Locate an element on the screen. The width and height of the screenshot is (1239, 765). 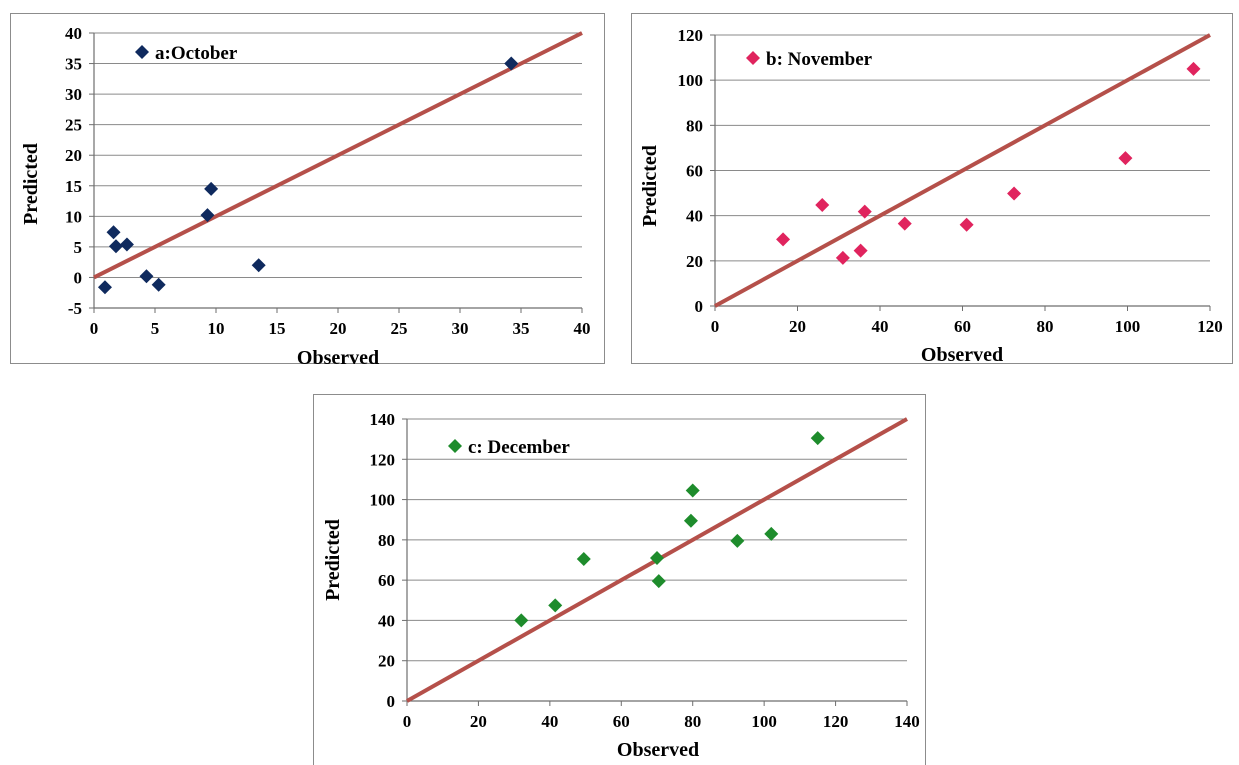
x-tick-label: 5 is located at coordinates (155, 328).